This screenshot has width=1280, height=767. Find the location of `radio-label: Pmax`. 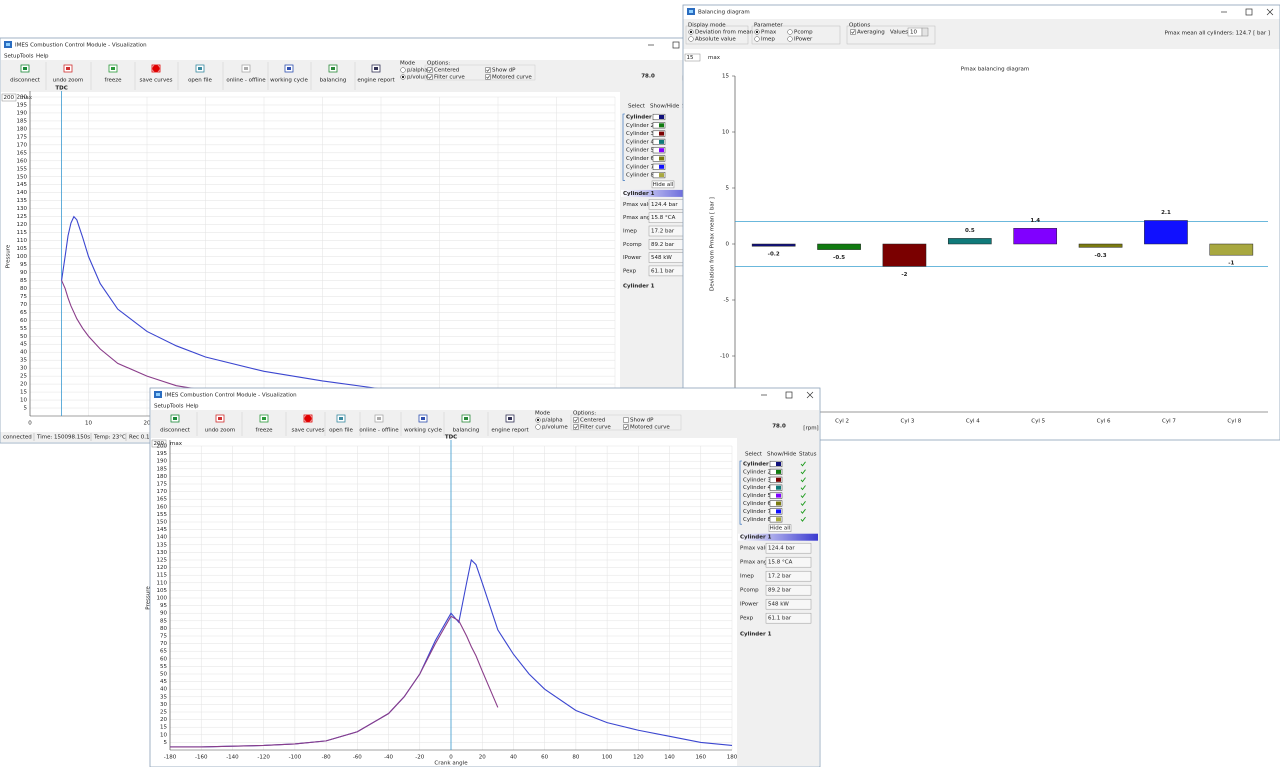

radio-label: Pmax is located at coordinates (769, 33).